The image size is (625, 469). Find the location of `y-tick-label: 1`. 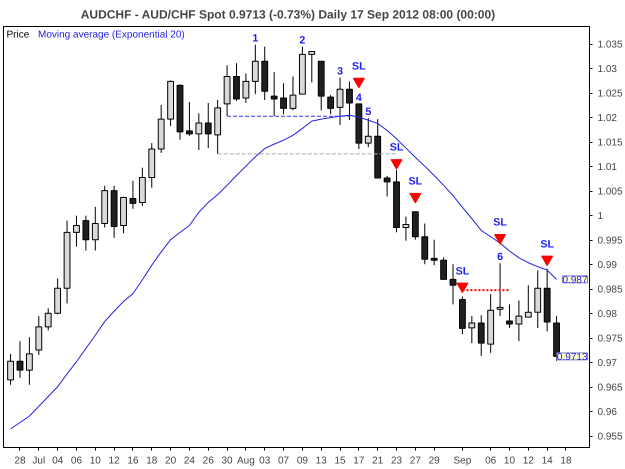

y-tick-label: 1 is located at coordinates (601, 216).